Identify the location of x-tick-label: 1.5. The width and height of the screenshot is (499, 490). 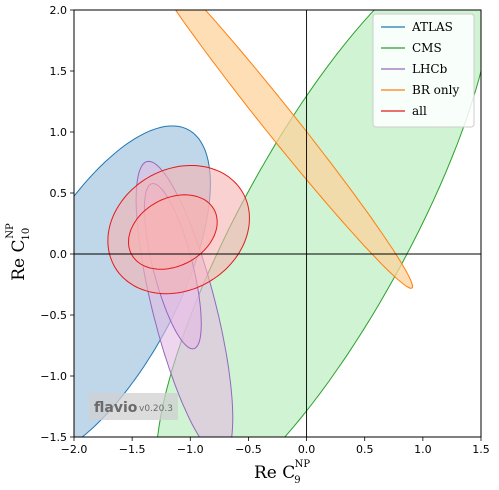
(481, 449).